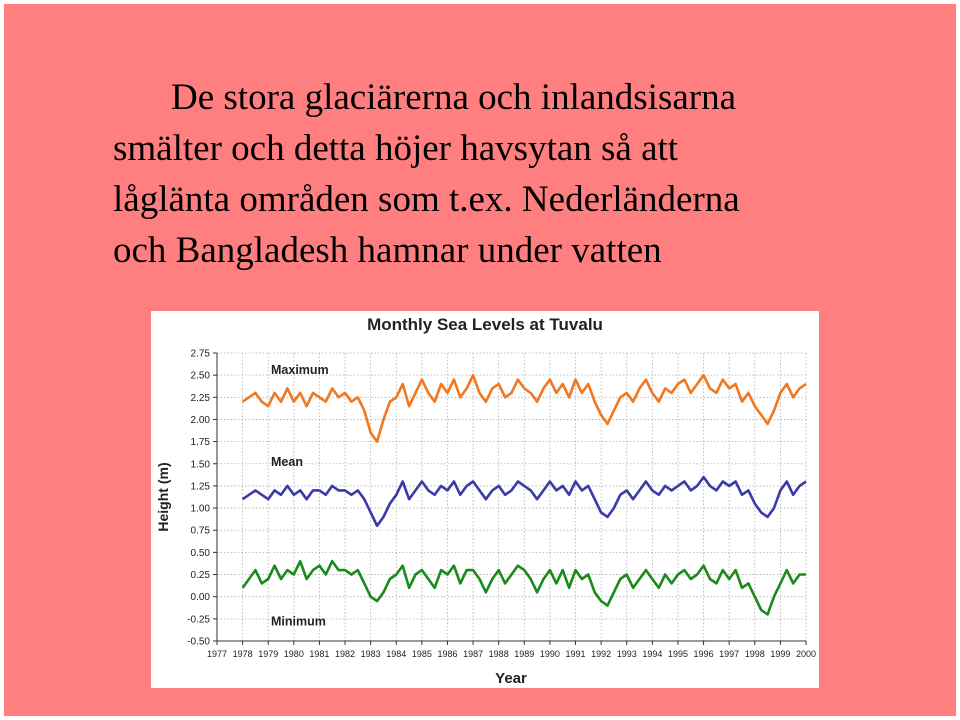 The height and width of the screenshot is (720, 960). I want to click on x-tick-label: 1980, so click(294, 654).